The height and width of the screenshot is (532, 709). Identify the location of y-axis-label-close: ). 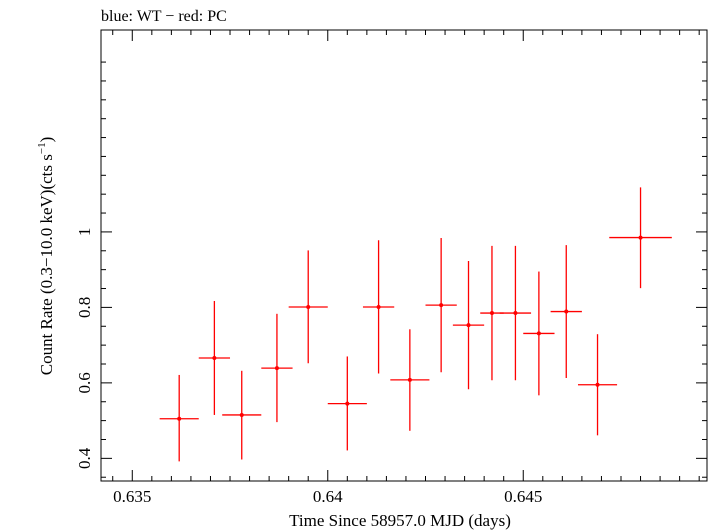
(46, 140).